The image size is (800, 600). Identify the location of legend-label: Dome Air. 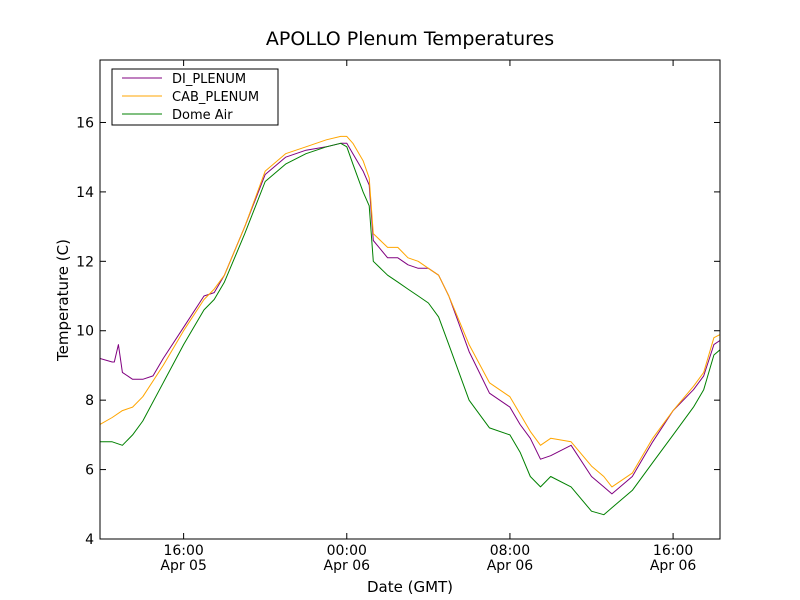
(202, 115).